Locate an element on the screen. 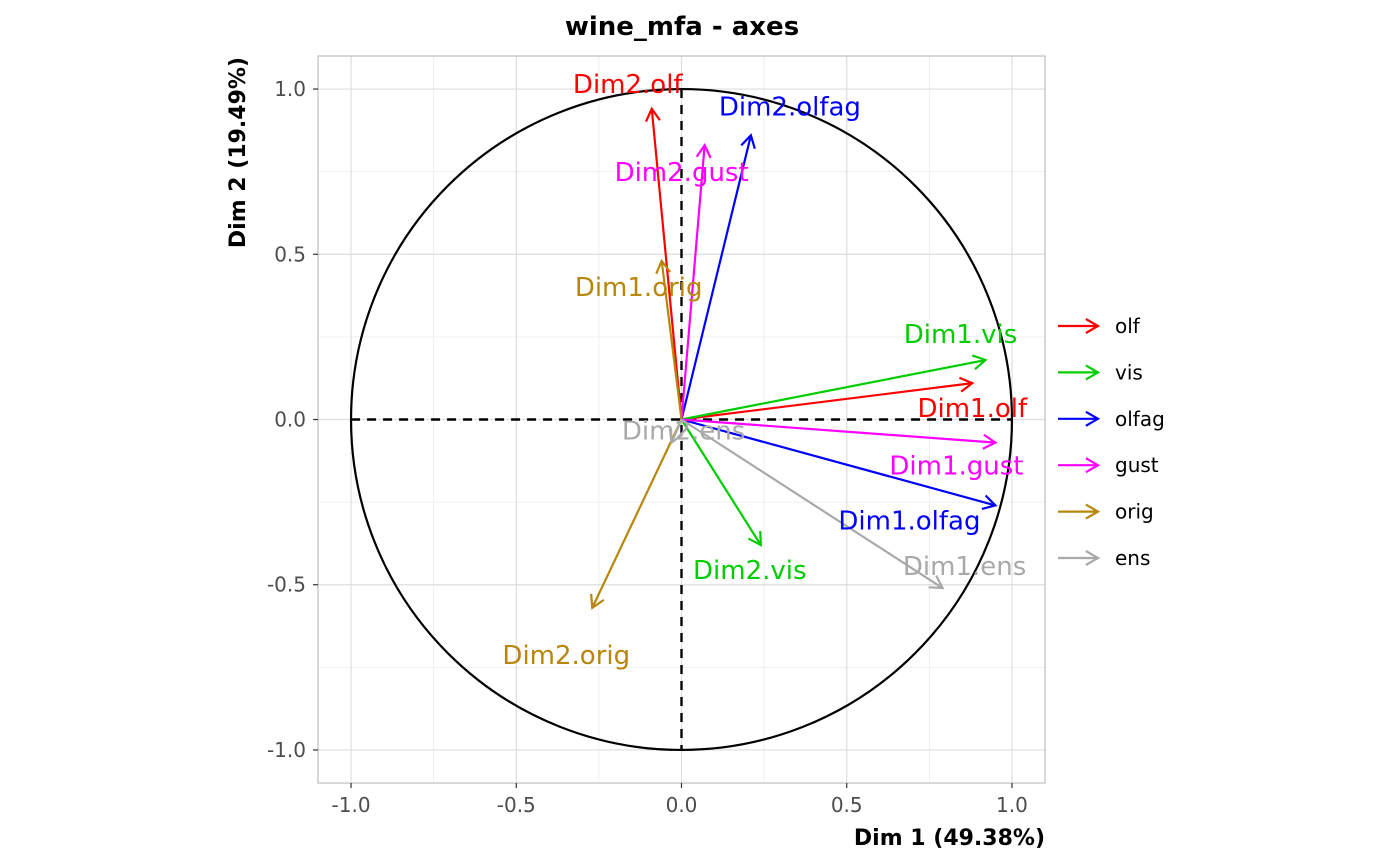  x-axis-title: Dim 1 (49.38%) is located at coordinates (949, 838).